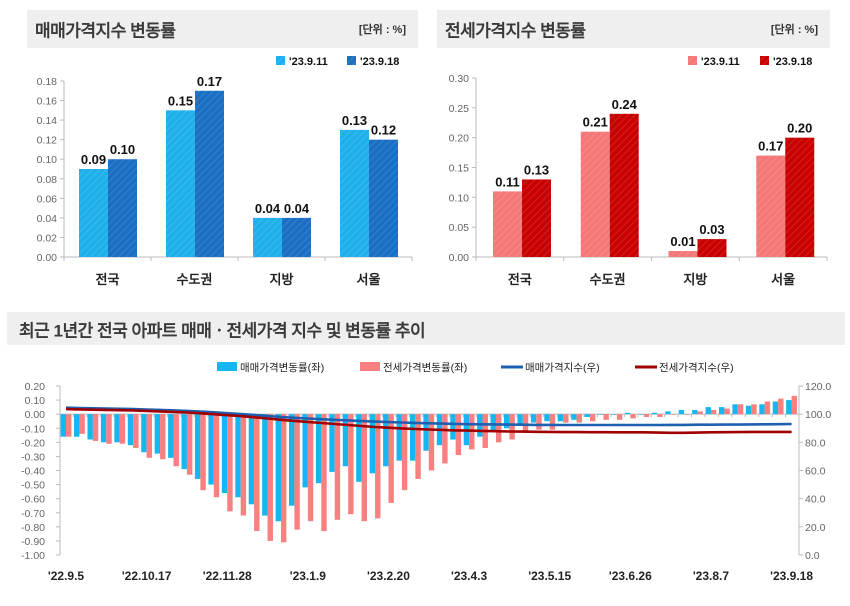 This screenshot has width=850, height=606. What do you see at coordinates (105, 31) in the screenshot?
I see `sale-chart-title: 매매가격지수 변동률` at bounding box center [105, 31].